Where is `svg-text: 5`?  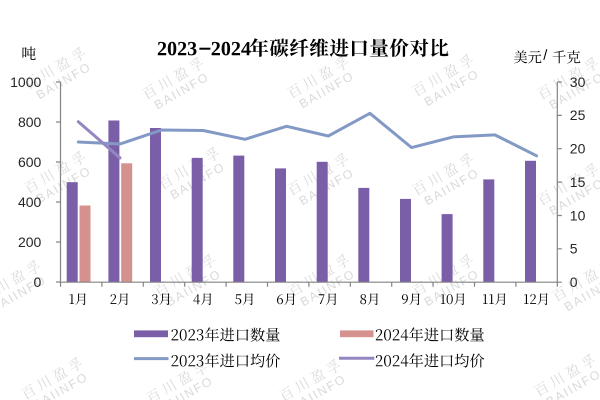
svg-text: 5 is located at coordinates (574, 249).